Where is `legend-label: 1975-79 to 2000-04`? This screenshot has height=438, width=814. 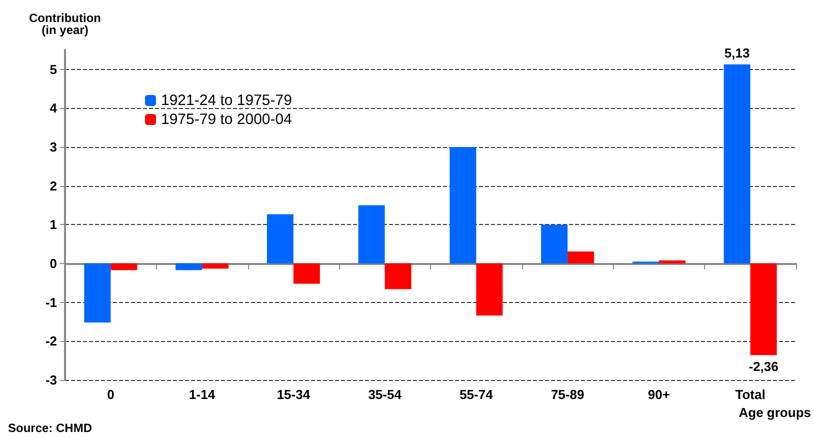
legend-label: 1975-79 to 2000-04 is located at coordinates (226, 119).